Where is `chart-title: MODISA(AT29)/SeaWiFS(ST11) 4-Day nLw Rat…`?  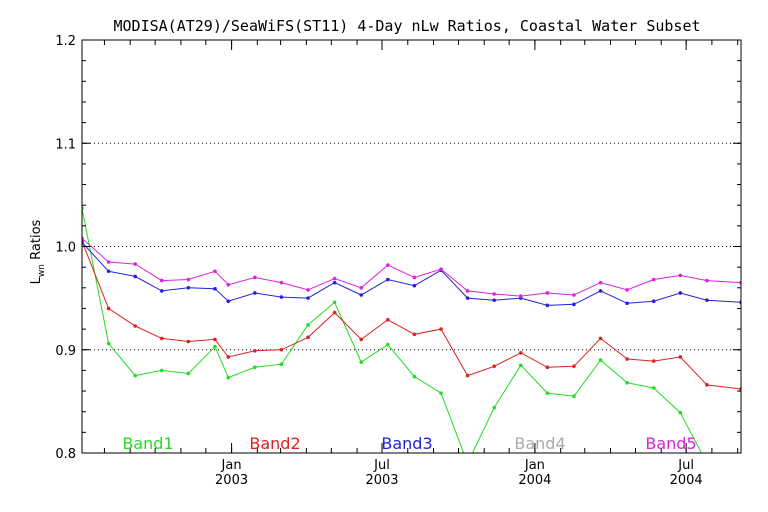 chart-title: MODISA(AT29)/SeaWiFS(ST11) 4-Day nLw Rat… is located at coordinates (407, 26).